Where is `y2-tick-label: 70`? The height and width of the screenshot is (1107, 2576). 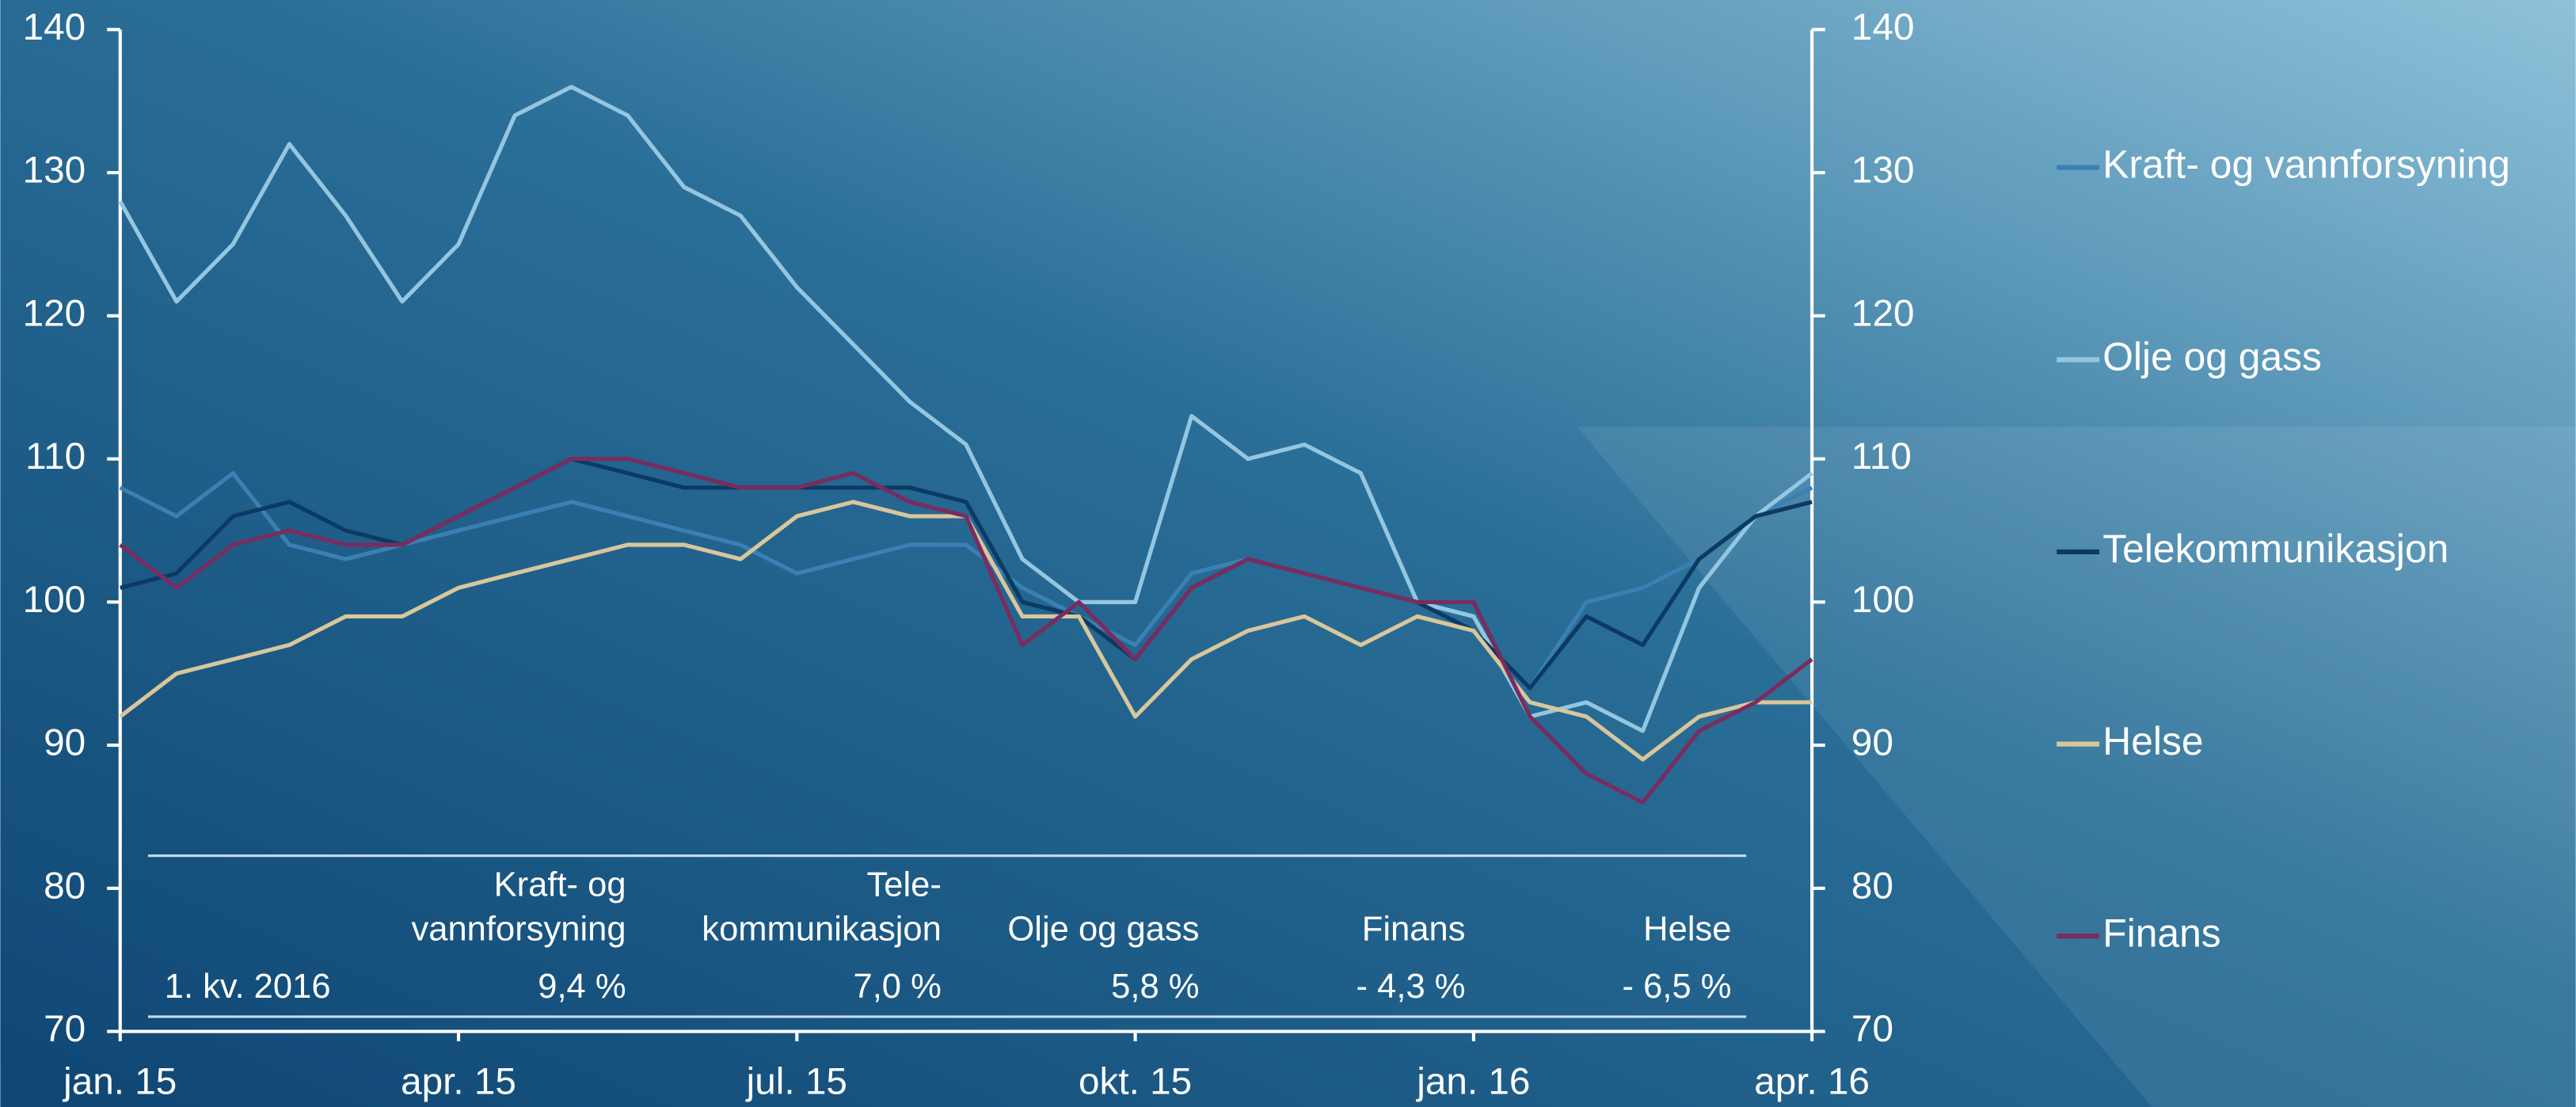 y2-tick-label: 70 is located at coordinates (1872, 1029).